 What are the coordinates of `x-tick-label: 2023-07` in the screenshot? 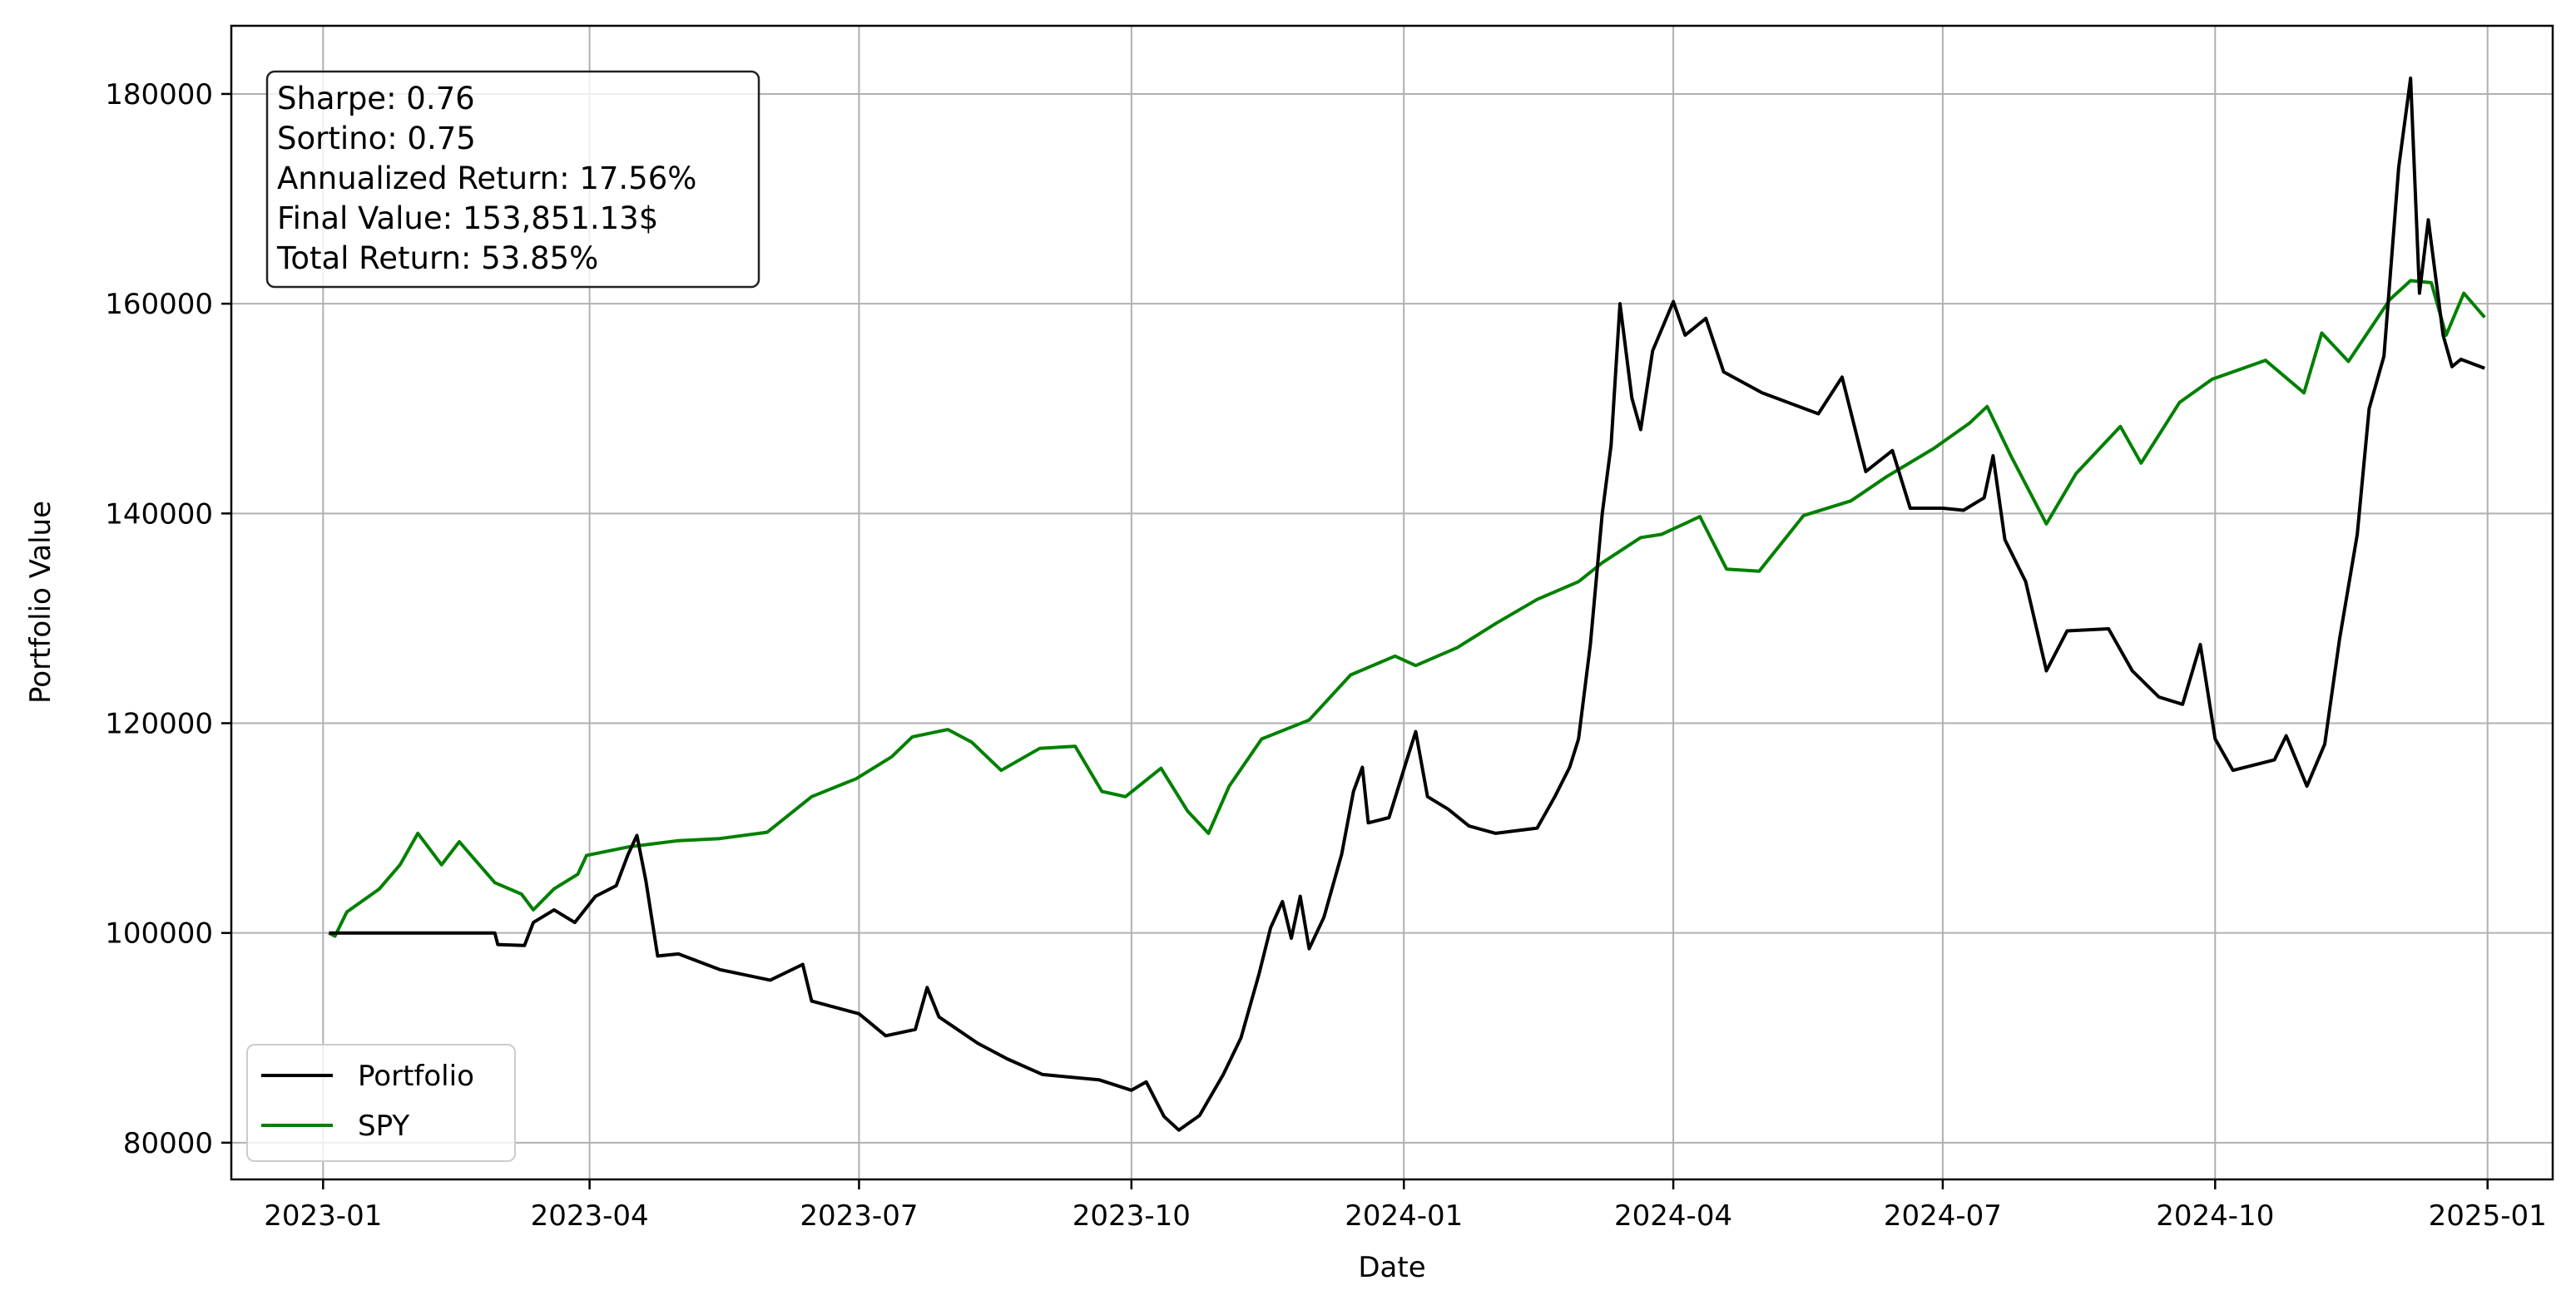 It's located at (859, 1216).